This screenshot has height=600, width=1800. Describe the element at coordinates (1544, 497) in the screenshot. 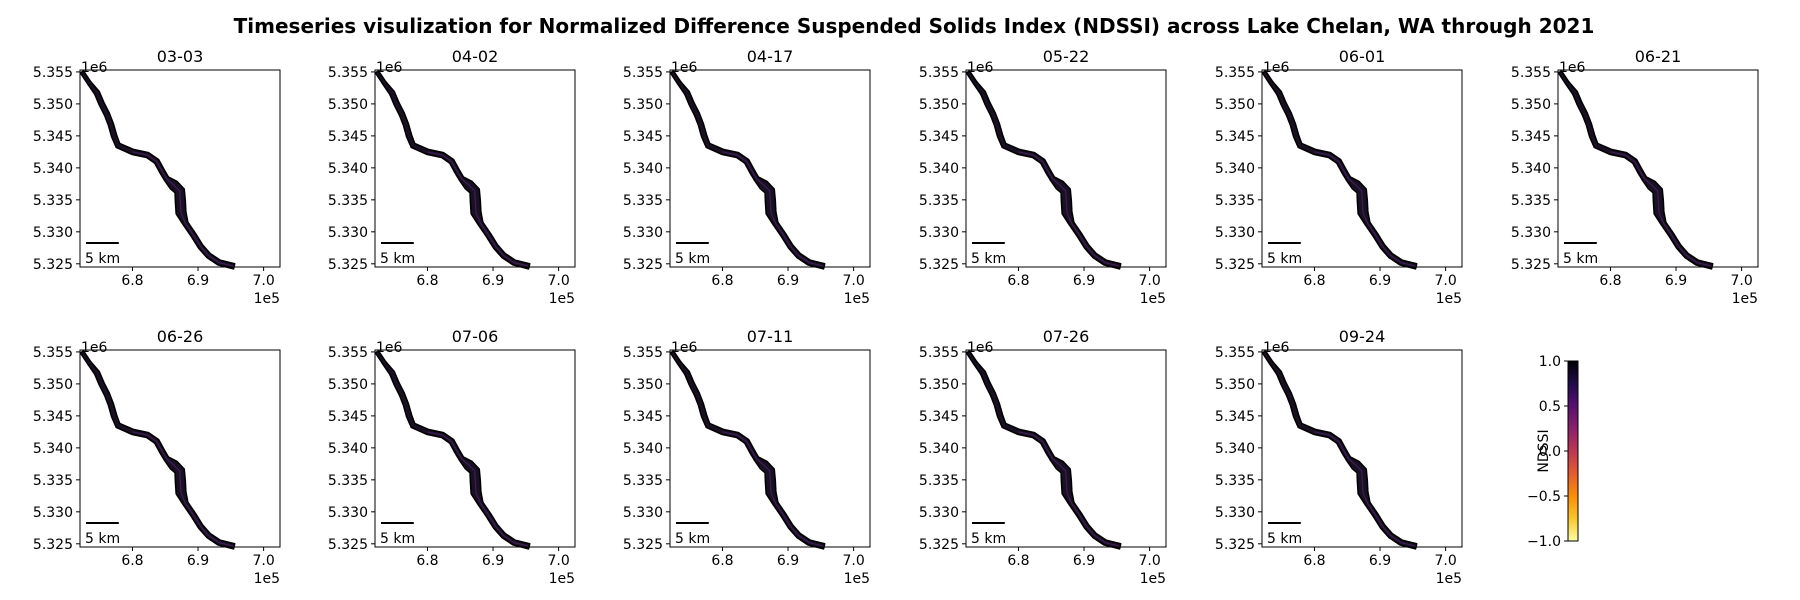

I see `colorbar-tick-label: −0.5` at that location.